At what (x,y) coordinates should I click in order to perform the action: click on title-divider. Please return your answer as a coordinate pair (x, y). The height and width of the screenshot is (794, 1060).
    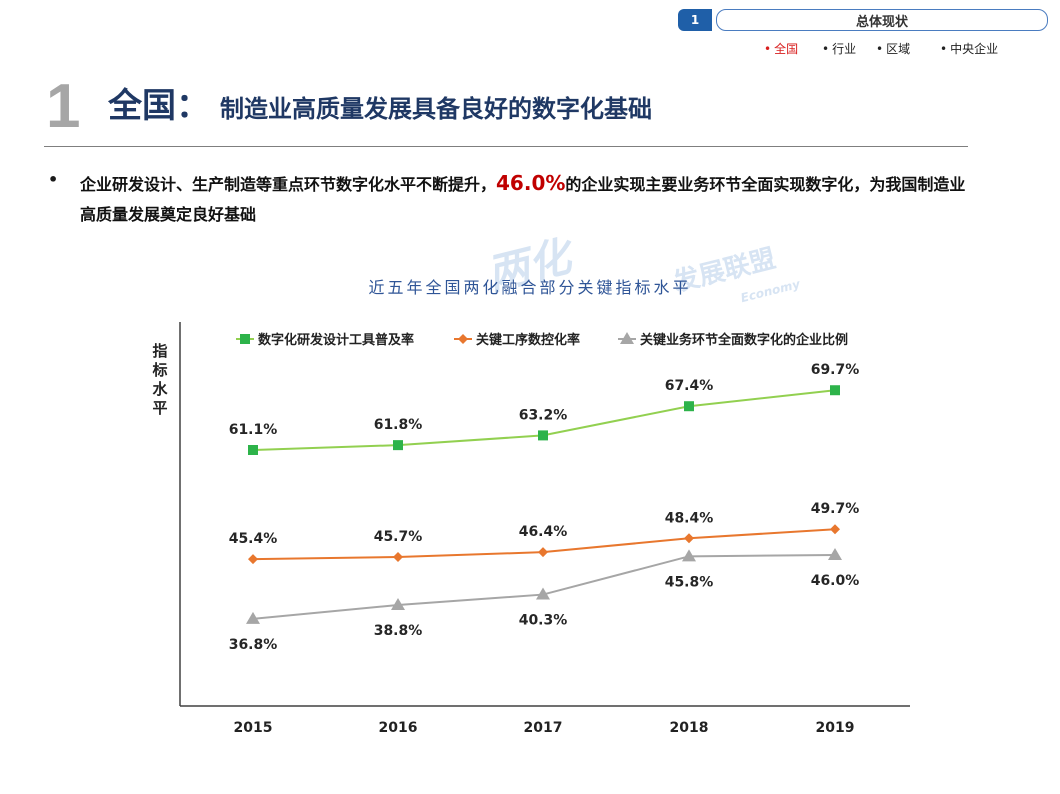
    Looking at the image, I should click on (506, 146).